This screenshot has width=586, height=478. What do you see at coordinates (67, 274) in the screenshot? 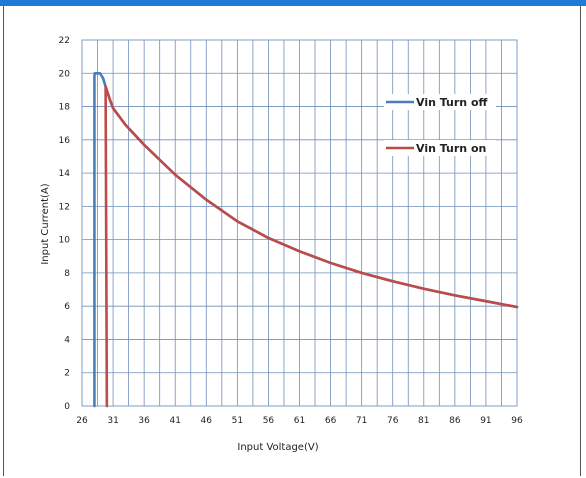
I see `y-tick-label: 8` at bounding box center [67, 274].